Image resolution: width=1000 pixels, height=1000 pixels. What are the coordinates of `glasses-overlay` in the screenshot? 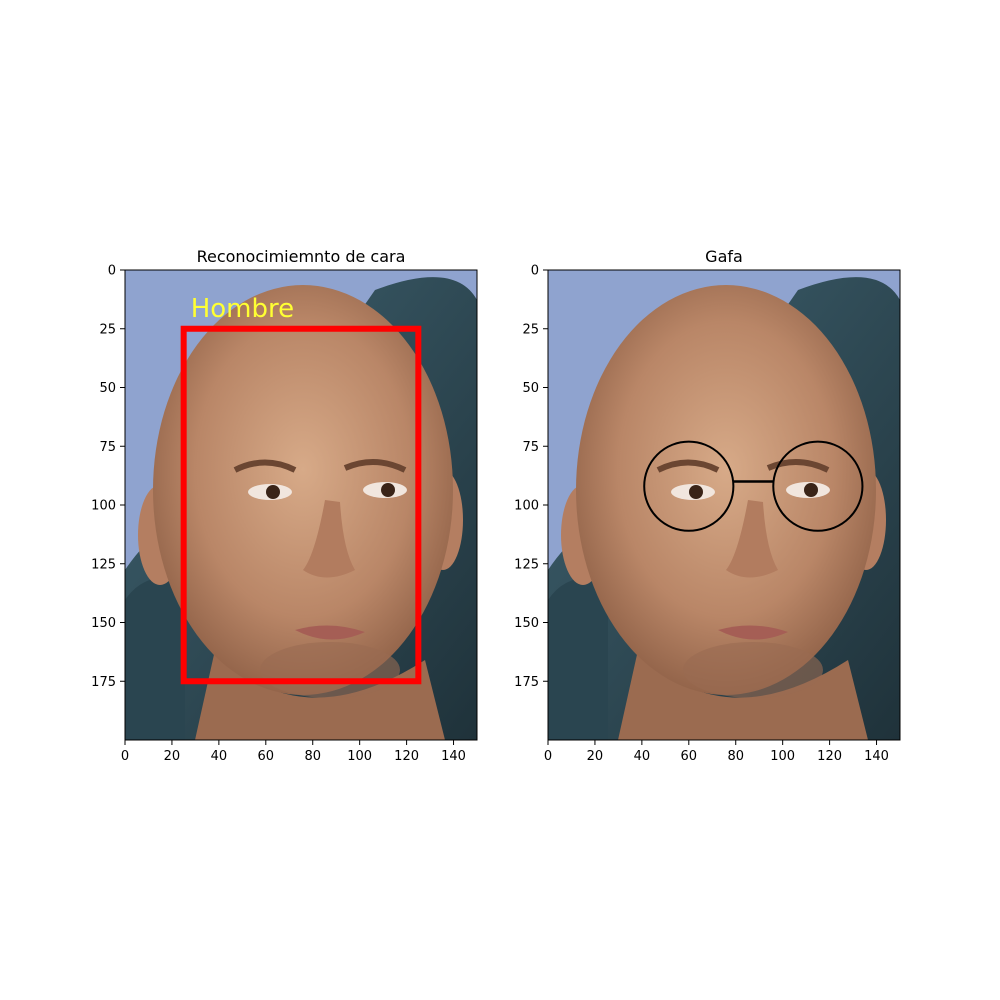 It's located at (753, 486).